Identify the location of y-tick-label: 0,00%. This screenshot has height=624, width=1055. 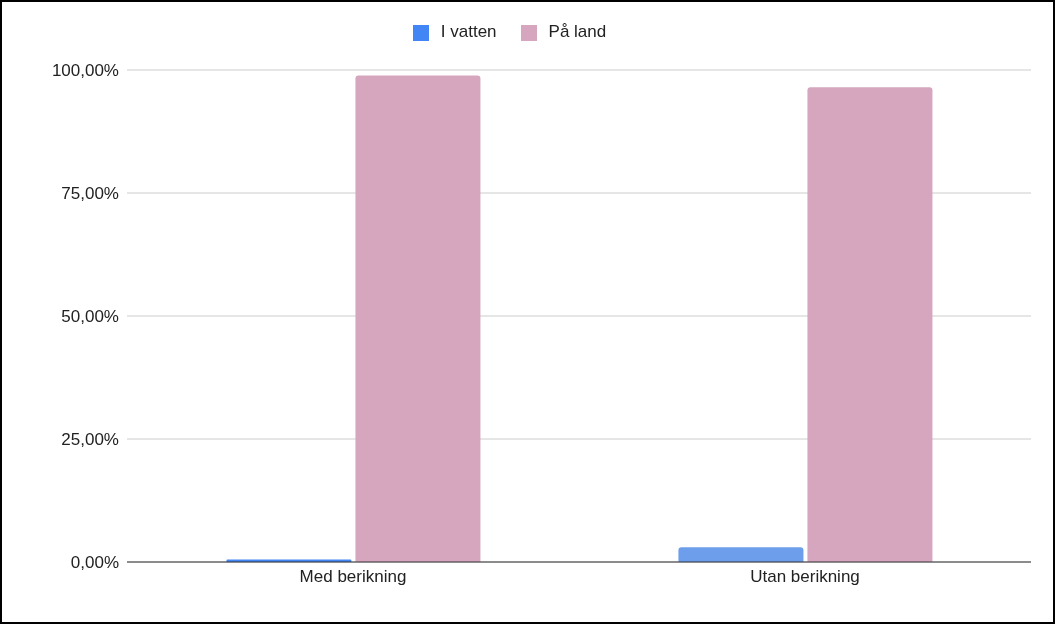
(94, 563).